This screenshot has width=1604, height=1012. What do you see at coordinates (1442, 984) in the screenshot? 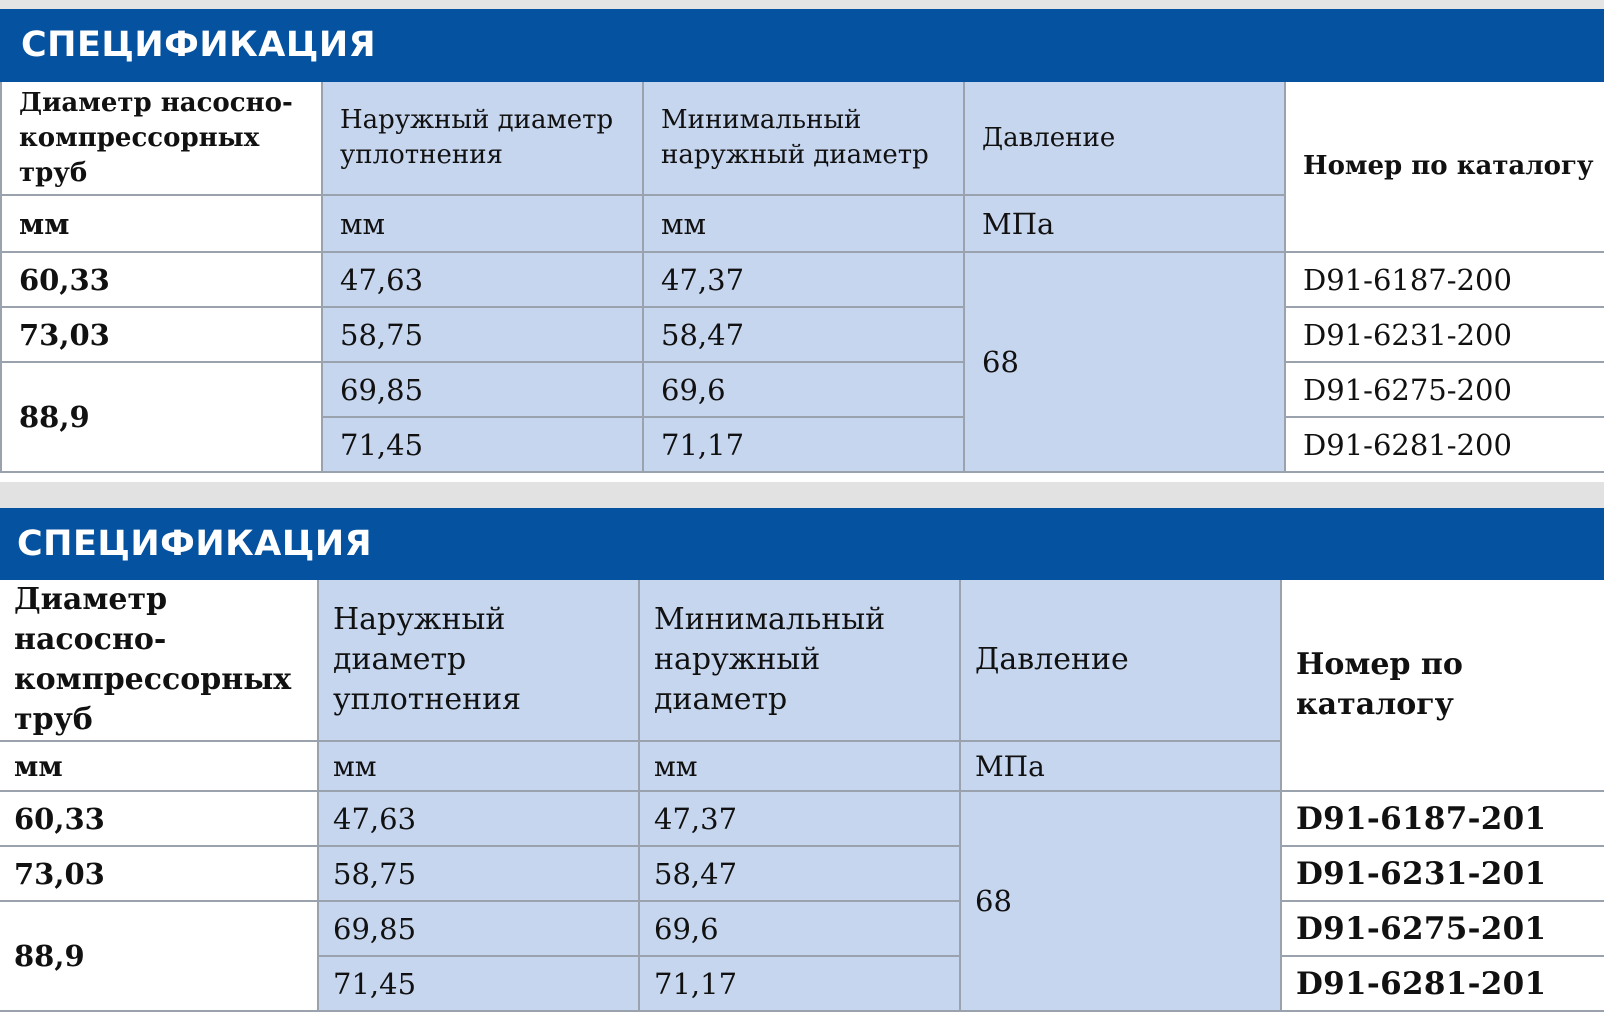
I see `cell-catalog: D91-6281-201` at bounding box center [1442, 984].